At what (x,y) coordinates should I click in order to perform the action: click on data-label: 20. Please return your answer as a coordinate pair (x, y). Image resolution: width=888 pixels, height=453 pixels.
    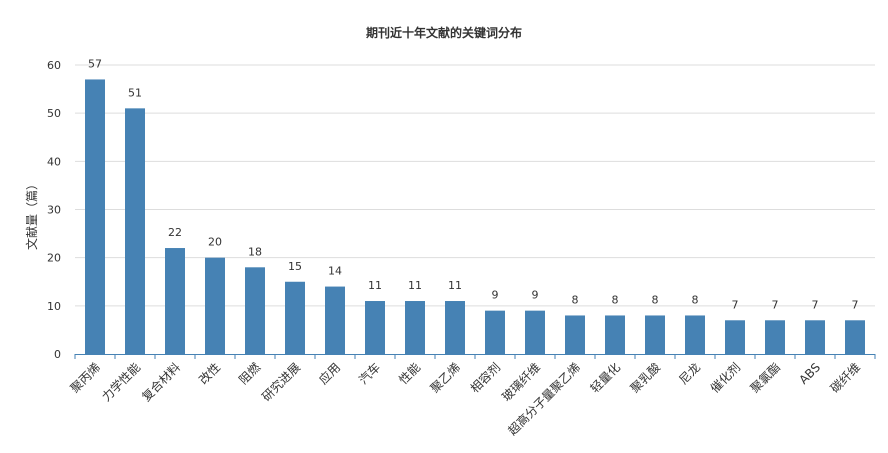
    Looking at the image, I should click on (215, 242).